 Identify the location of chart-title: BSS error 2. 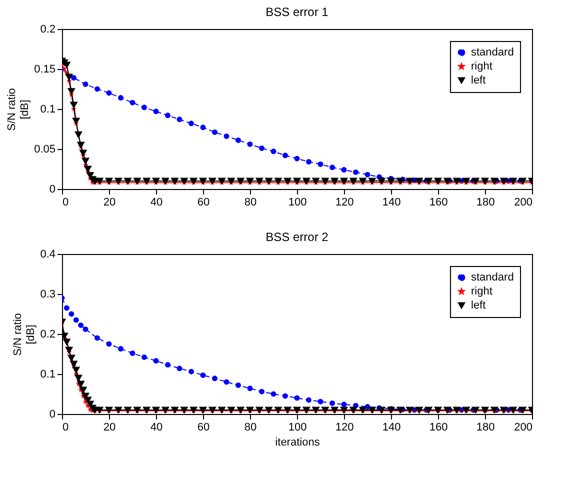
(297, 237).